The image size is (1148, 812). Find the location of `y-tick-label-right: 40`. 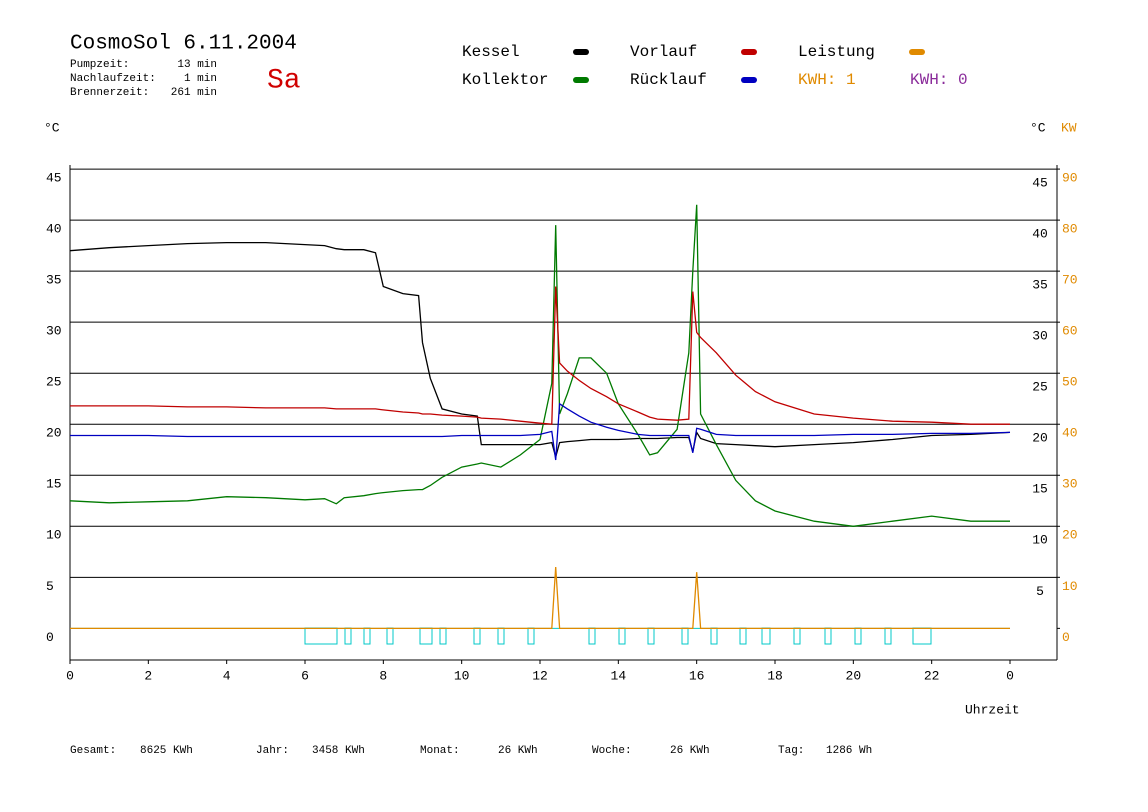

y-tick-label-right: 40 is located at coordinates (1040, 234).